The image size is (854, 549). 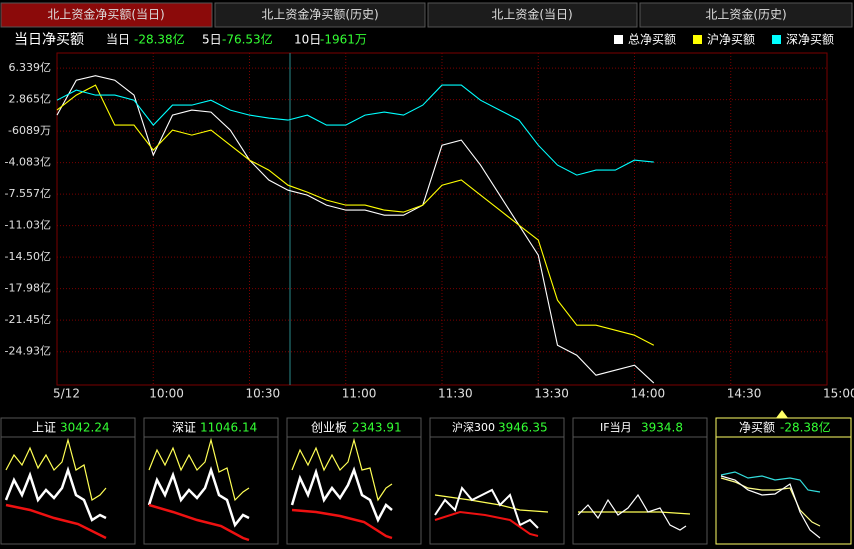 I want to click on legend-label: 总净买额, so click(x=652, y=40).